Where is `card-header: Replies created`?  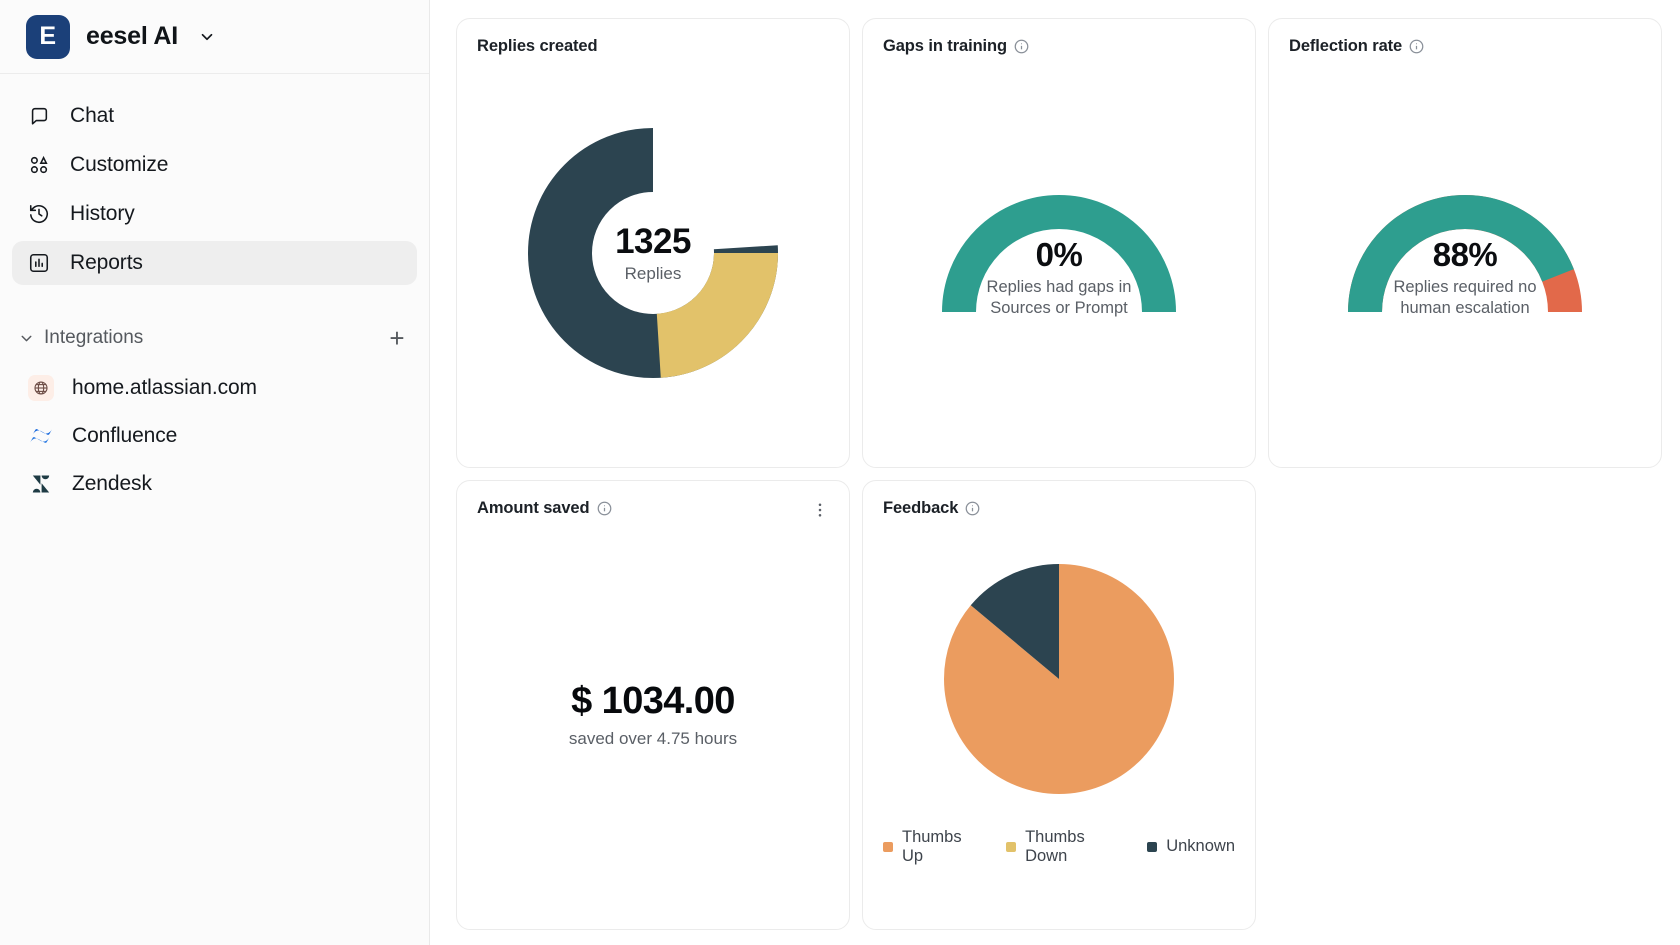 card-header: Replies created is located at coordinates (653, 46).